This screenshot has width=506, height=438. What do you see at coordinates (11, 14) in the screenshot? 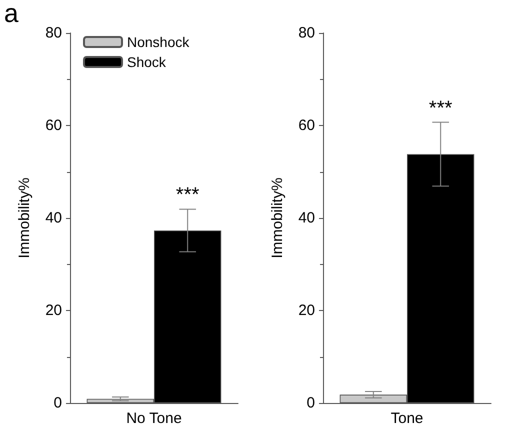
I see `chart-title: a` at bounding box center [11, 14].